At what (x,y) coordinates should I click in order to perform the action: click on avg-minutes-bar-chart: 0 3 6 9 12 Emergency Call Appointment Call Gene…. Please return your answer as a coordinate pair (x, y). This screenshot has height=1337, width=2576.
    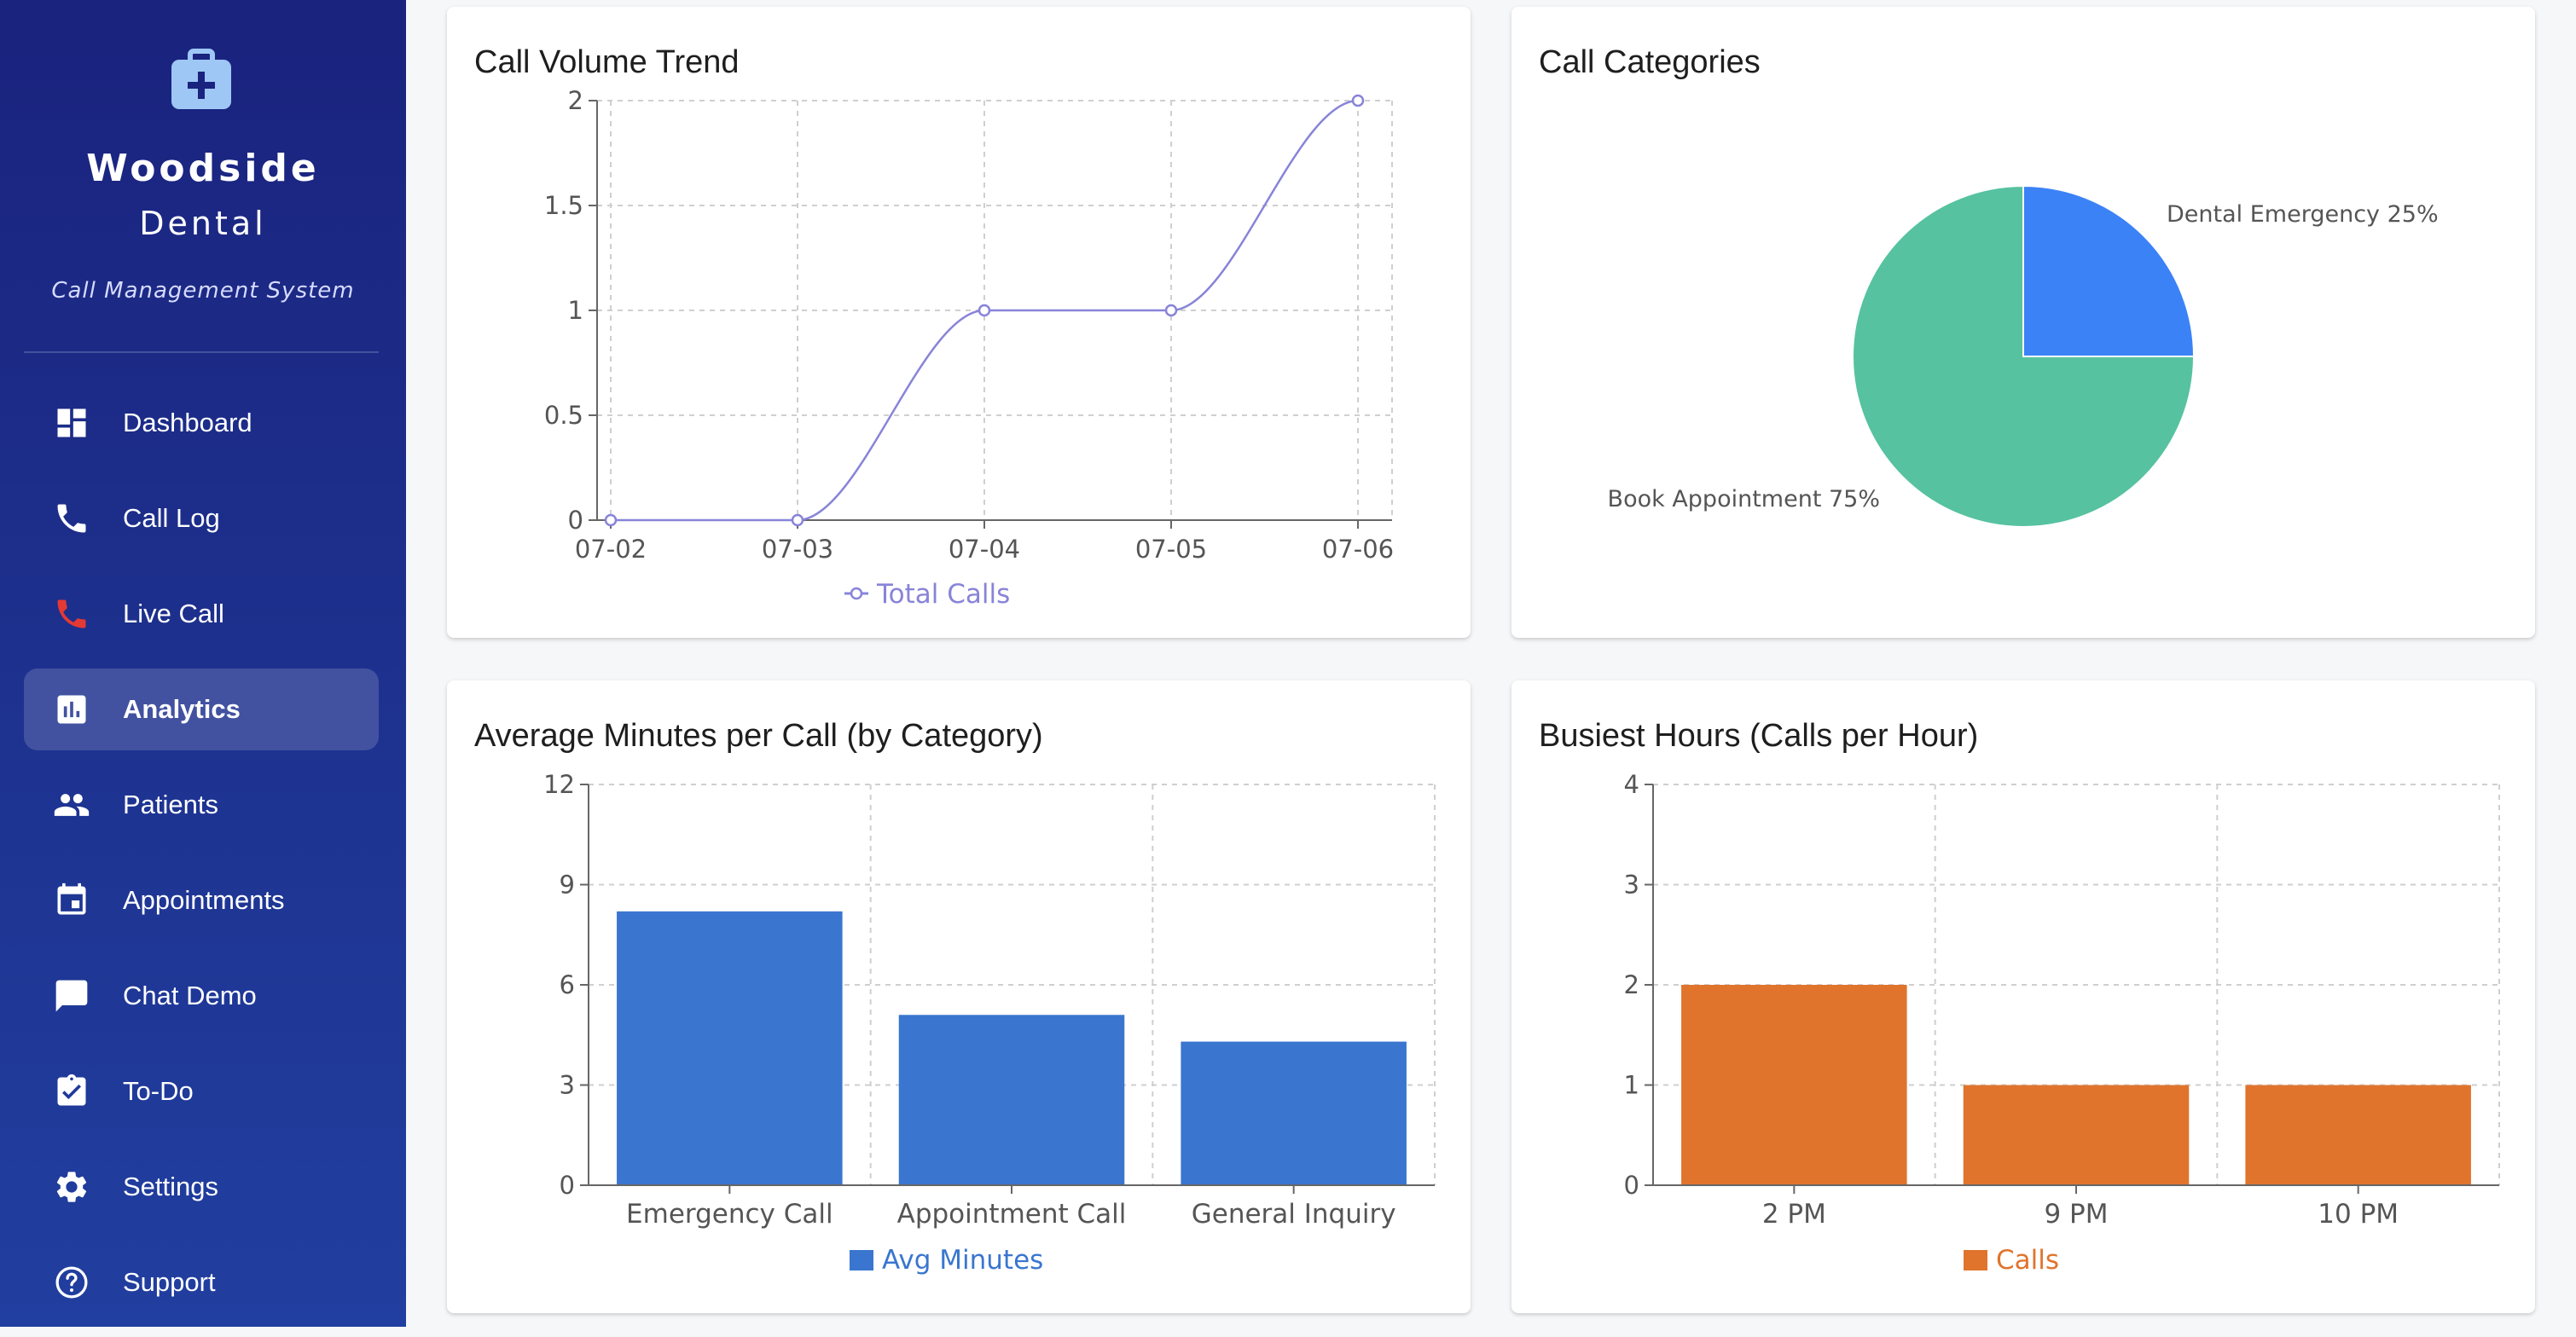
    Looking at the image, I should click on (989, 1023).